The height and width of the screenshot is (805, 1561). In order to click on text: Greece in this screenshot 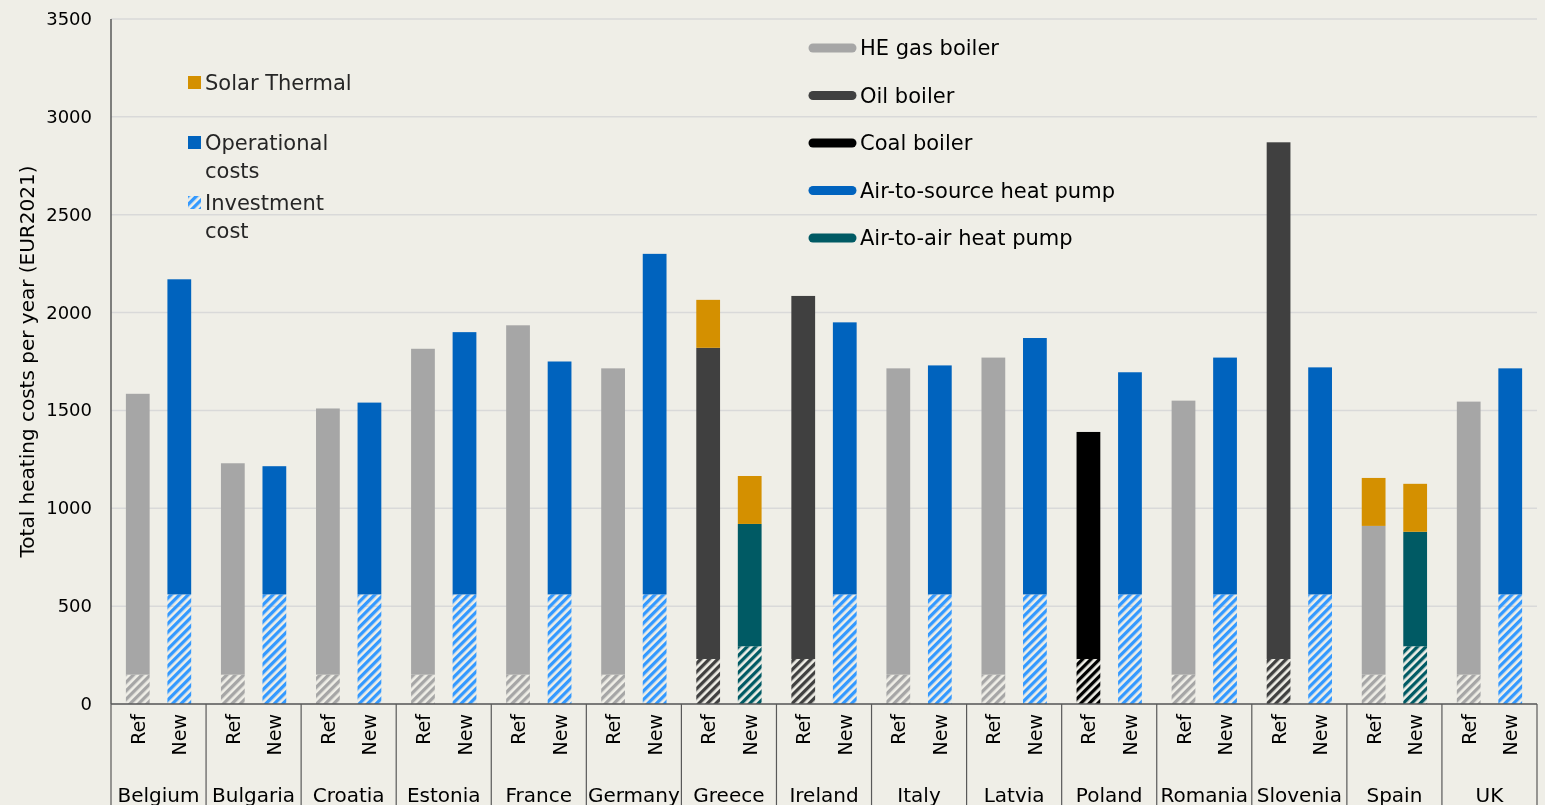, I will do `click(729, 794)`.